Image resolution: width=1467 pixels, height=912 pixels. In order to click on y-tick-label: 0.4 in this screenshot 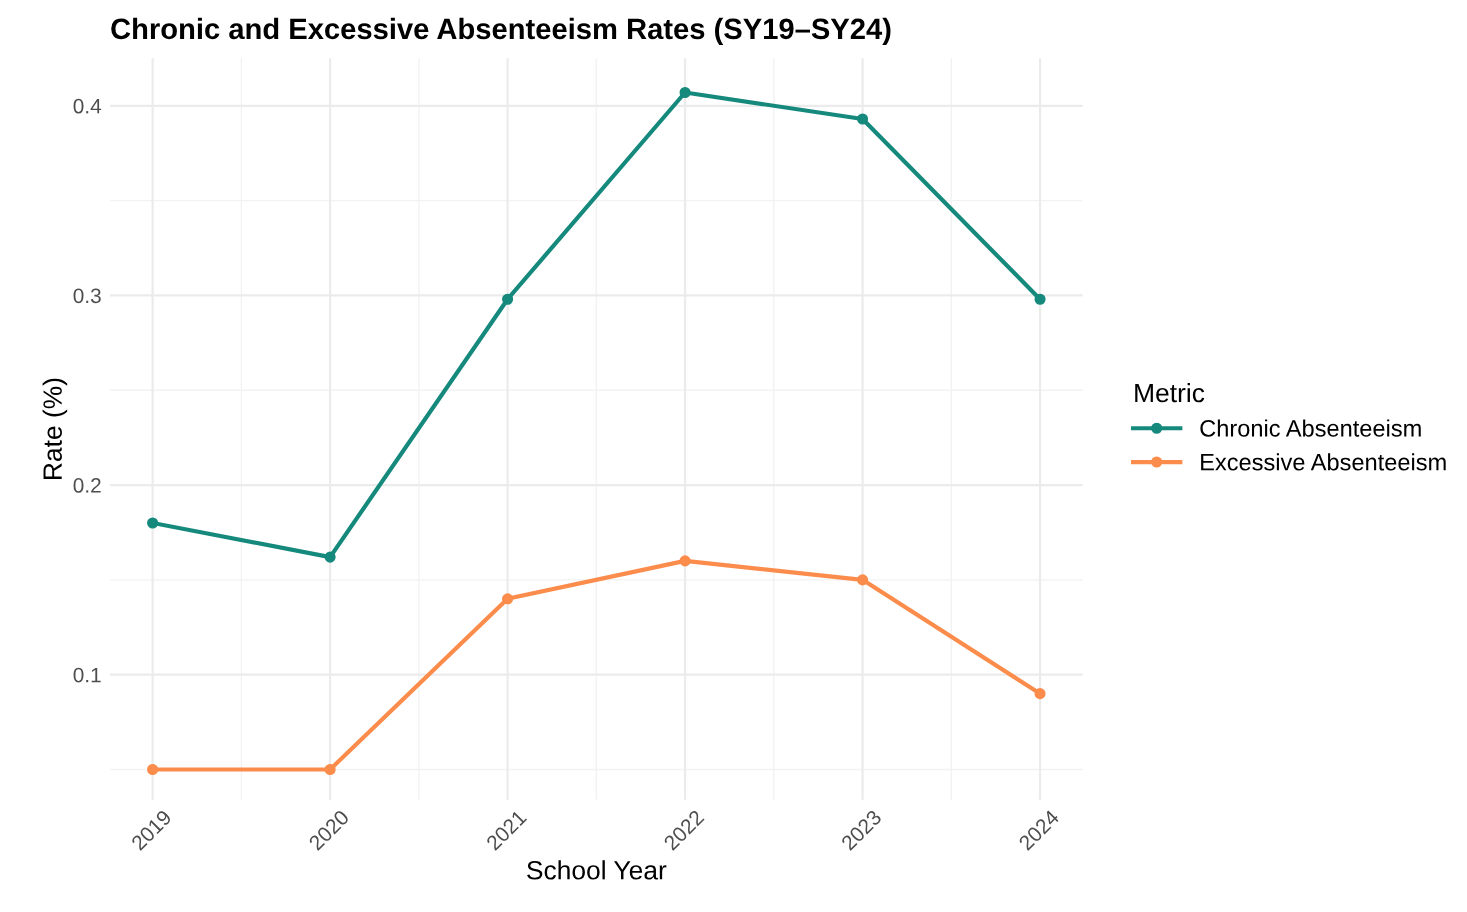, I will do `click(87, 106)`.